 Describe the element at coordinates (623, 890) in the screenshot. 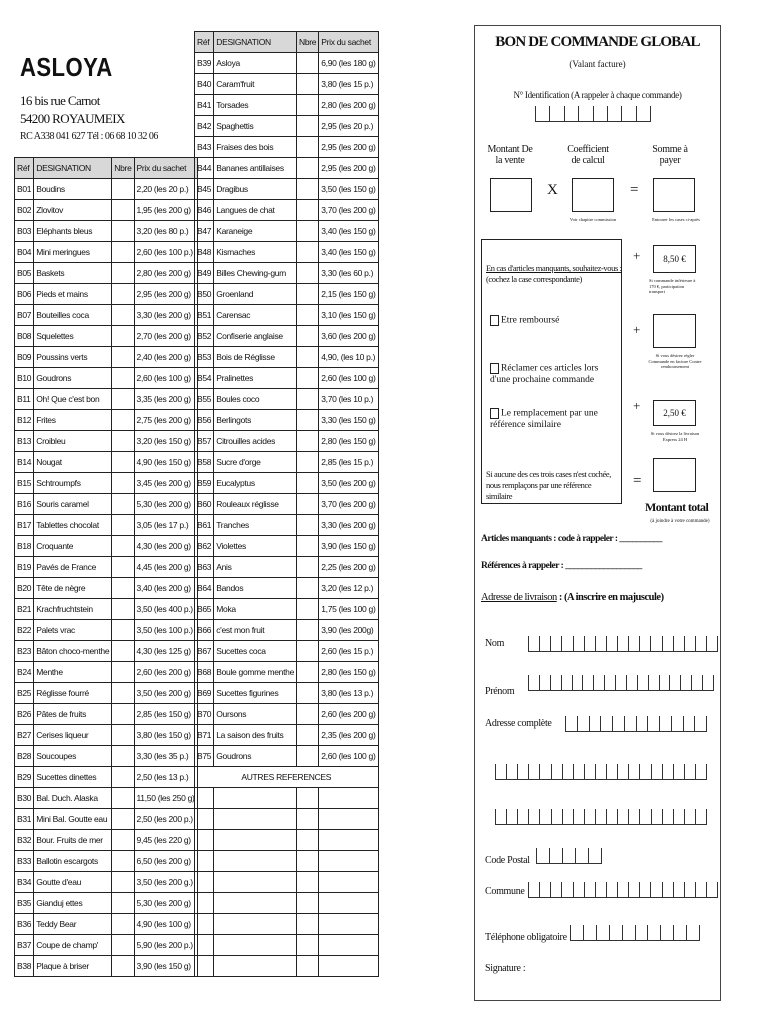

I see `commune-field` at that location.